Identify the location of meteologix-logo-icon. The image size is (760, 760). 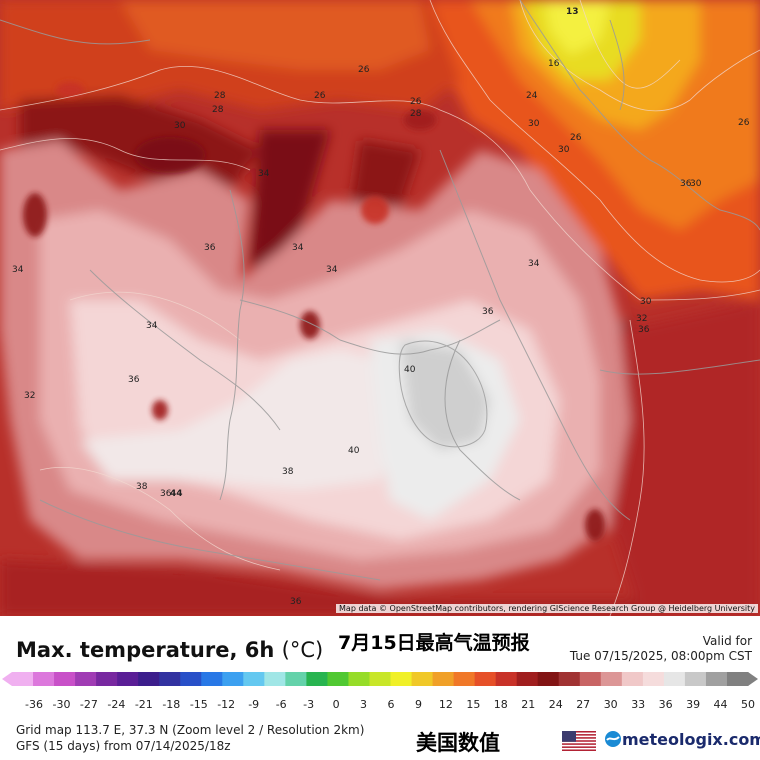
(613, 739).